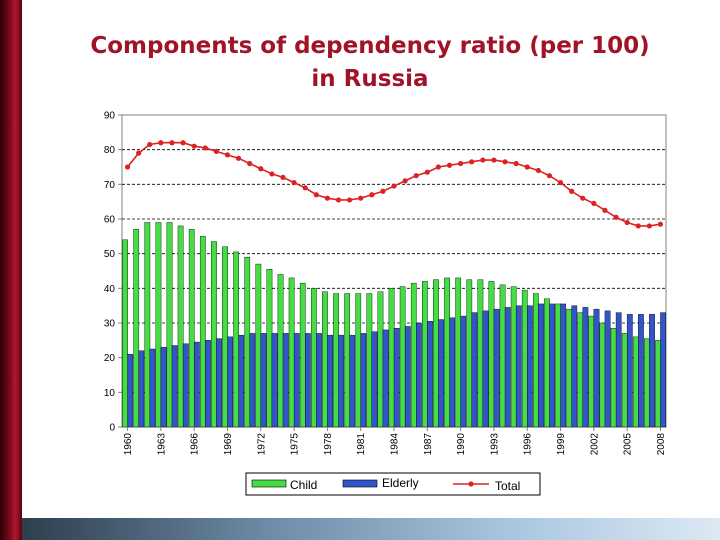  What do you see at coordinates (11, 270) in the screenshot?
I see `left-decor-bar` at bounding box center [11, 270].